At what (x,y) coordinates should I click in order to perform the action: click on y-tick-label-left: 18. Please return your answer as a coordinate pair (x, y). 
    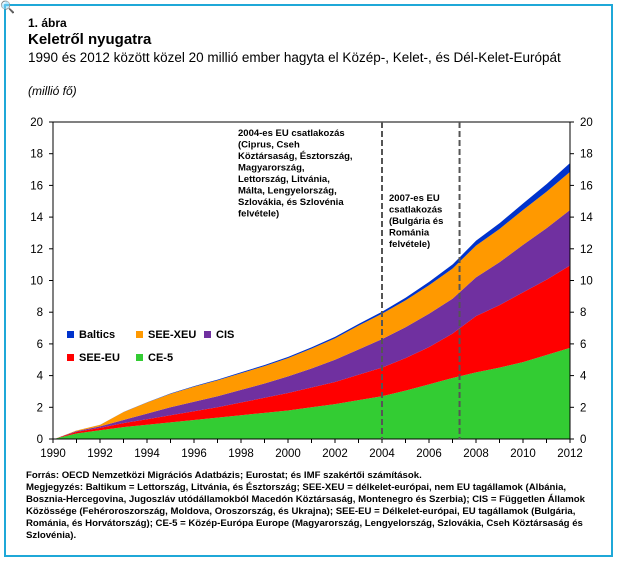
    Looking at the image, I should click on (36, 155).